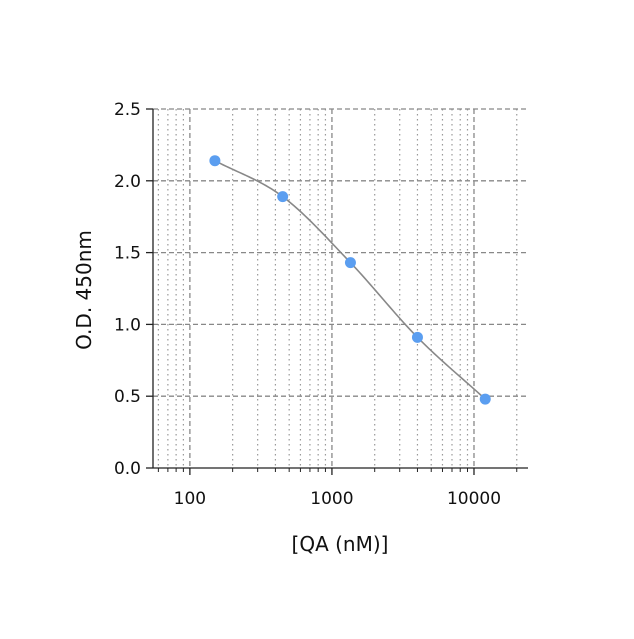 The width and height of the screenshot is (634, 639). What do you see at coordinates (127, 110) in the screenshot?
I see `y-tick-label: 2.5` at bounding box center [127, 110].